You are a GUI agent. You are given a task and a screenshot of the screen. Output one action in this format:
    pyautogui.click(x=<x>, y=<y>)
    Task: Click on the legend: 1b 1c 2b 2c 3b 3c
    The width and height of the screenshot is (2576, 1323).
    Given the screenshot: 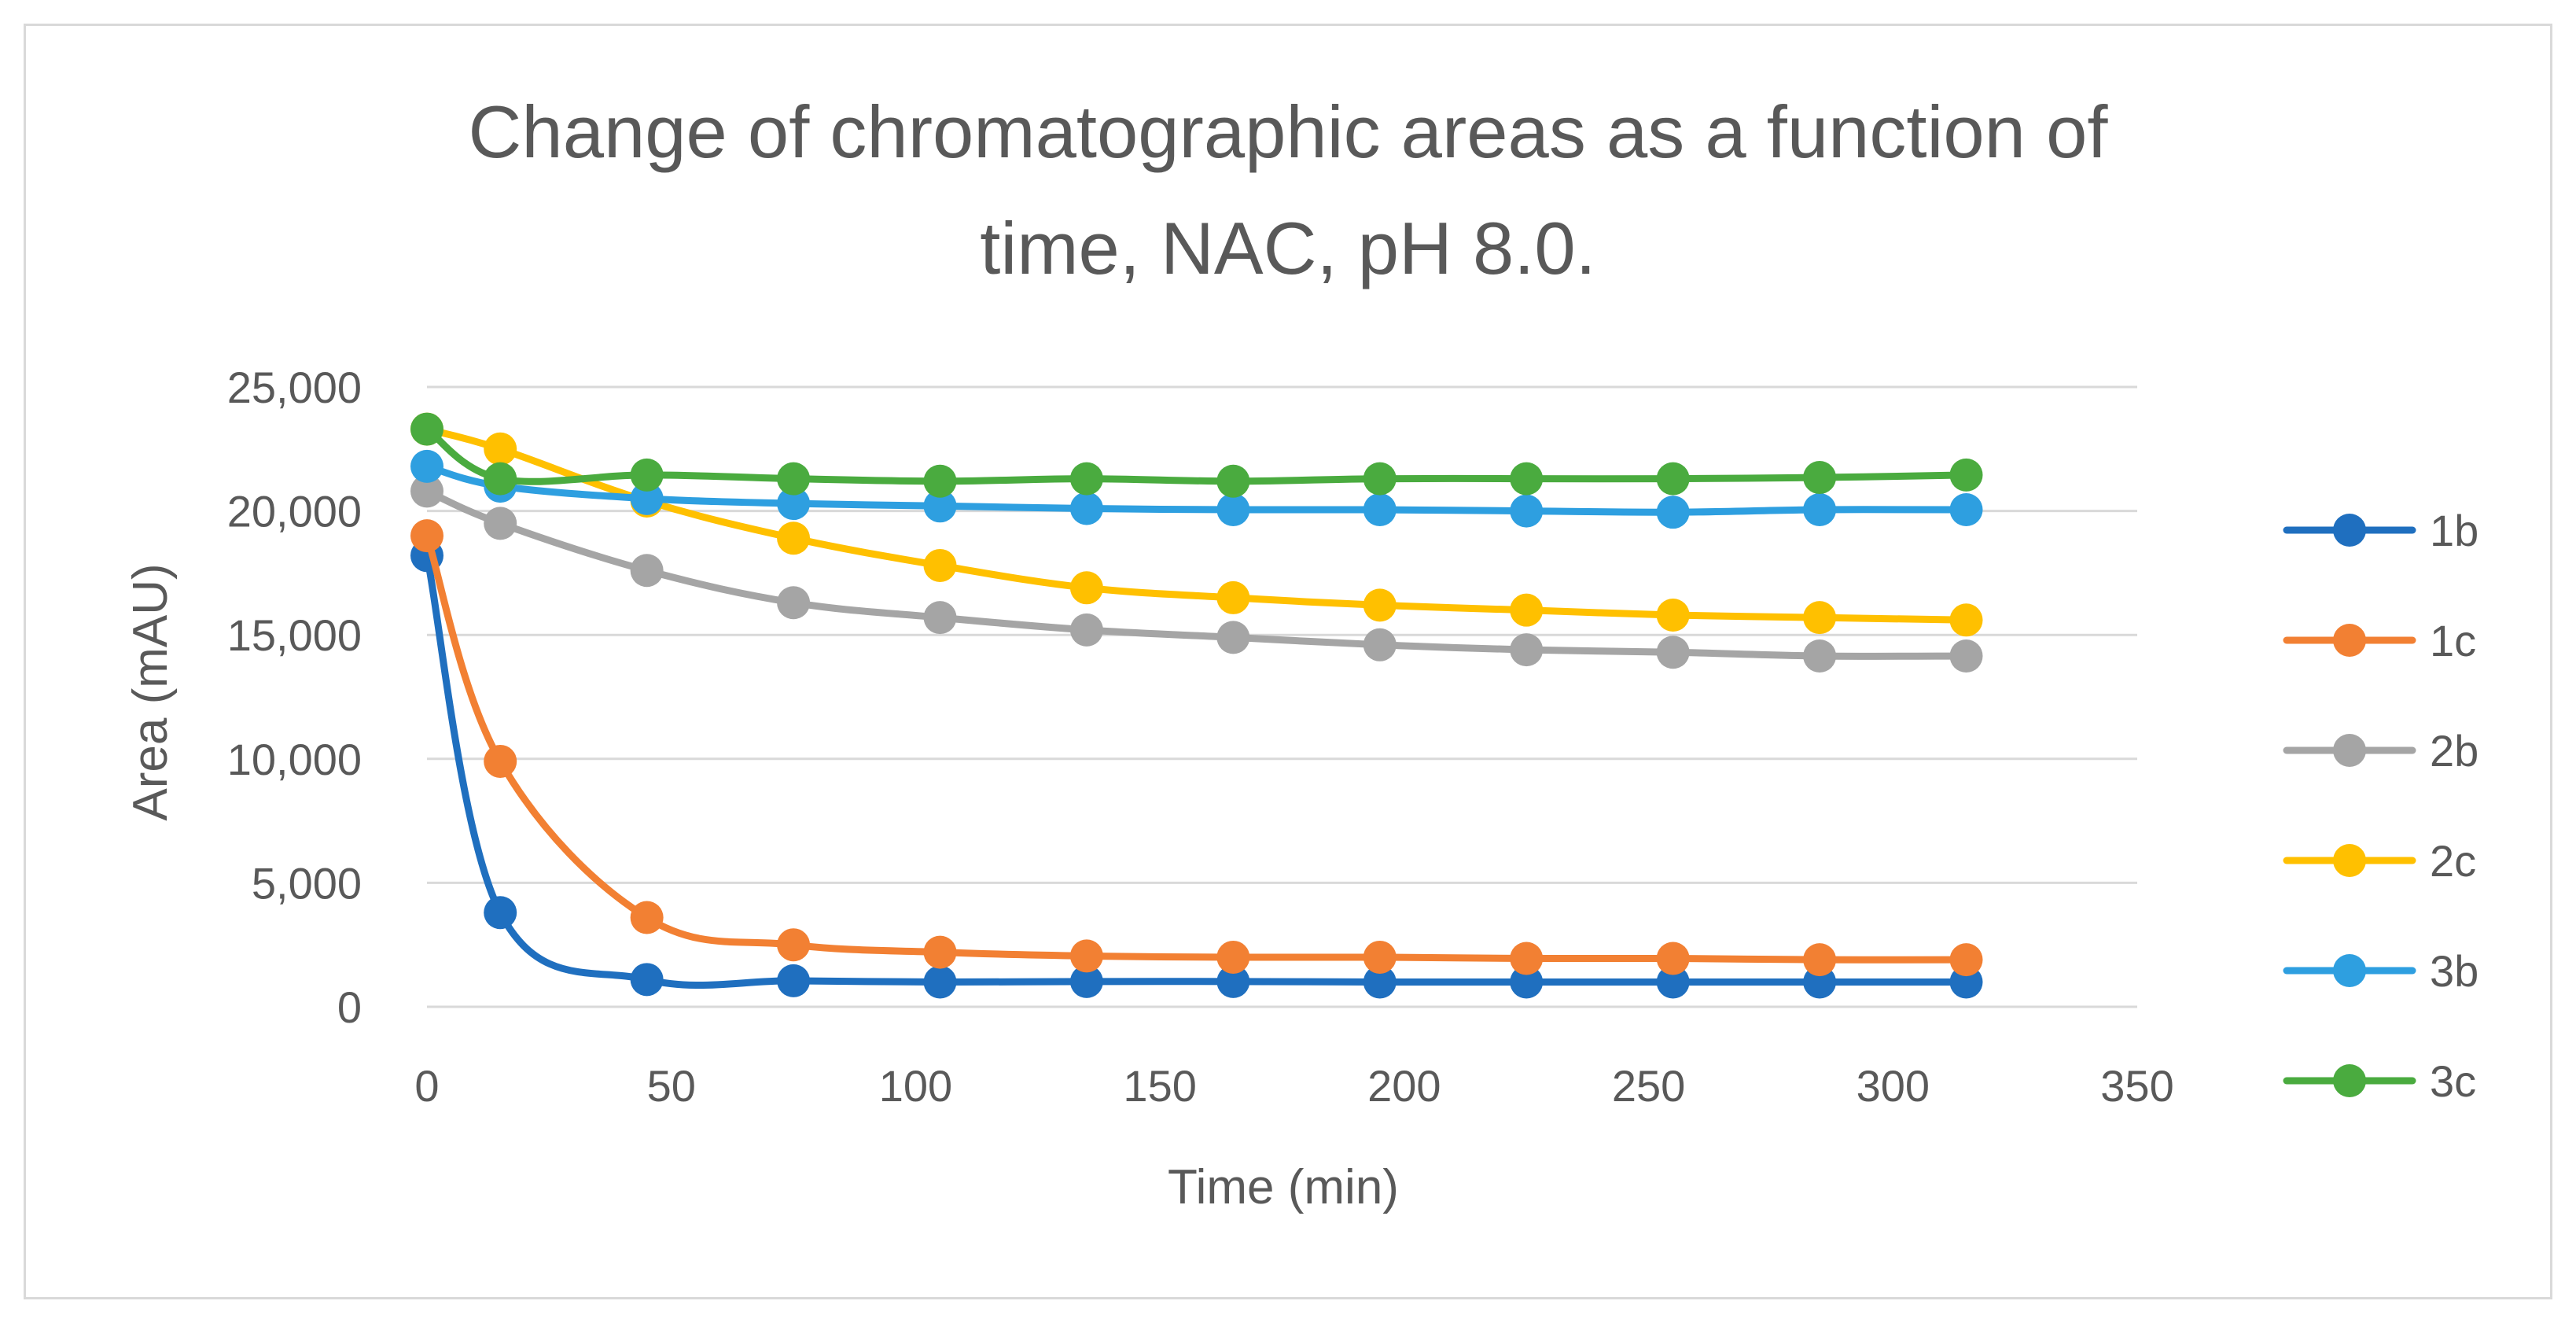 What is the action you would take?
    pyautogui.click(x=2381, y=806)
    